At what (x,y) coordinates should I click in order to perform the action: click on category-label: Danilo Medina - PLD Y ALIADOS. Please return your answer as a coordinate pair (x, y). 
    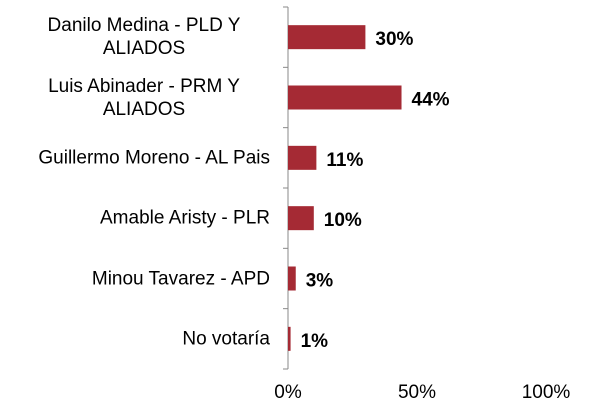
    Looking at the image, I should click on (144, 37).